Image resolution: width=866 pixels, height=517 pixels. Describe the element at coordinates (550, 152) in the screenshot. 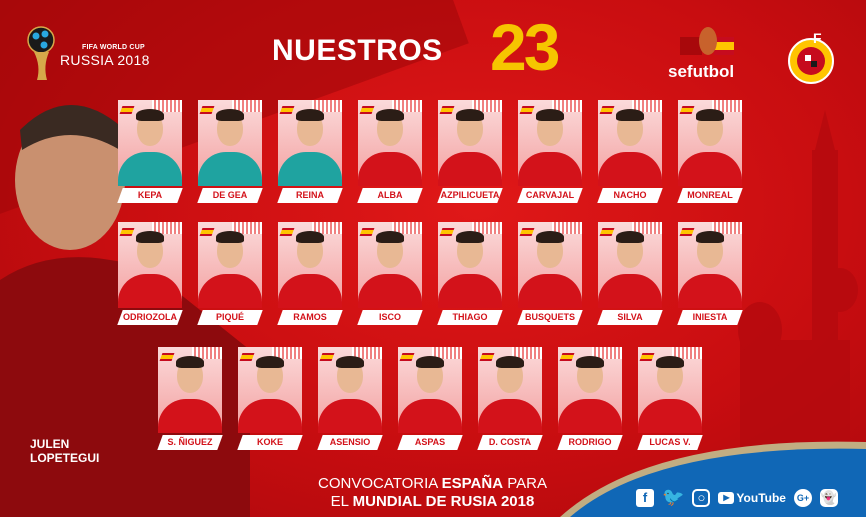

I see `player-card: CARVAJAL` at that location.